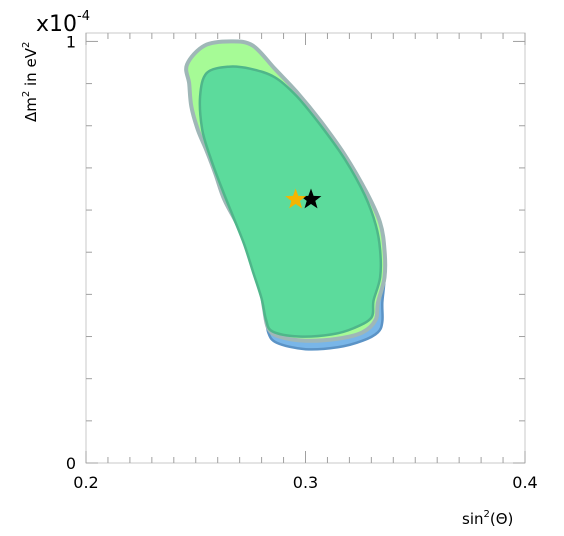  What do you see at coordinates (85, 482) in the screenshot?
I see `x-tick-label: 0.2` at bounding box center [85, 482].